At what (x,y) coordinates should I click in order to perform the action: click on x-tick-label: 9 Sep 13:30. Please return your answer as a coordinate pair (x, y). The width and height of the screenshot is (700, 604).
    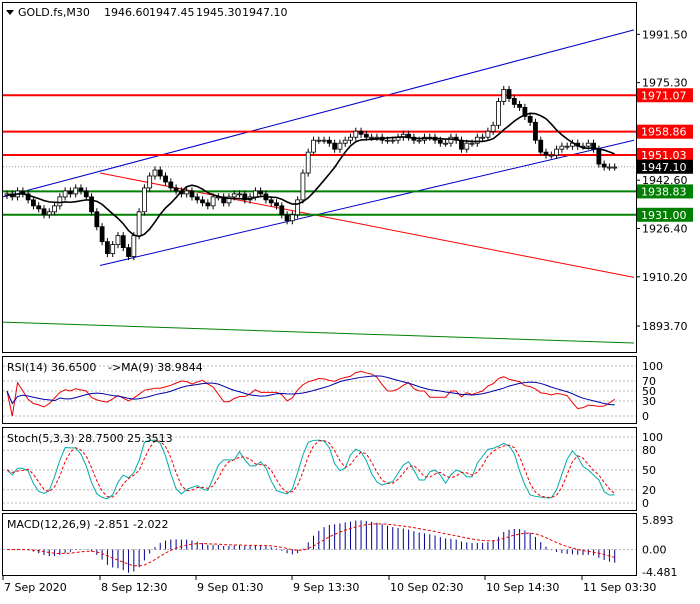
    Looking at the image, I should click on (326, 587).